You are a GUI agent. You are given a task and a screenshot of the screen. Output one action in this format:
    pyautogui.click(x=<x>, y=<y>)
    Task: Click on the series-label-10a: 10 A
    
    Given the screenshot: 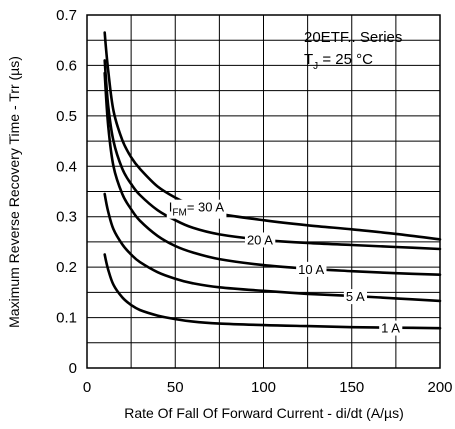 What is the action you would take?
    pyautogui.click(x=311, y=269)
    